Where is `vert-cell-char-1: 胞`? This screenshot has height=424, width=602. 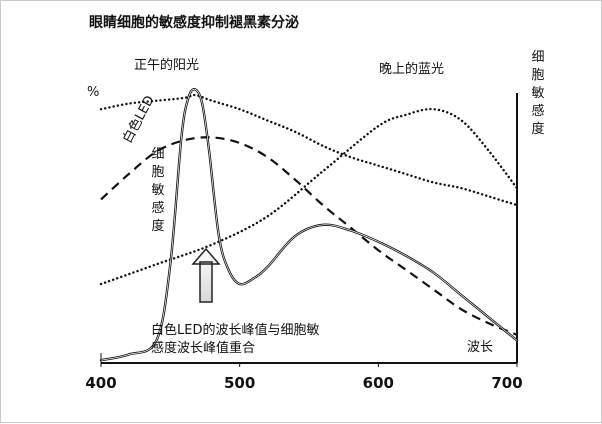
vert-cell-char-1: 胞 is located at coordinates (157, 172).